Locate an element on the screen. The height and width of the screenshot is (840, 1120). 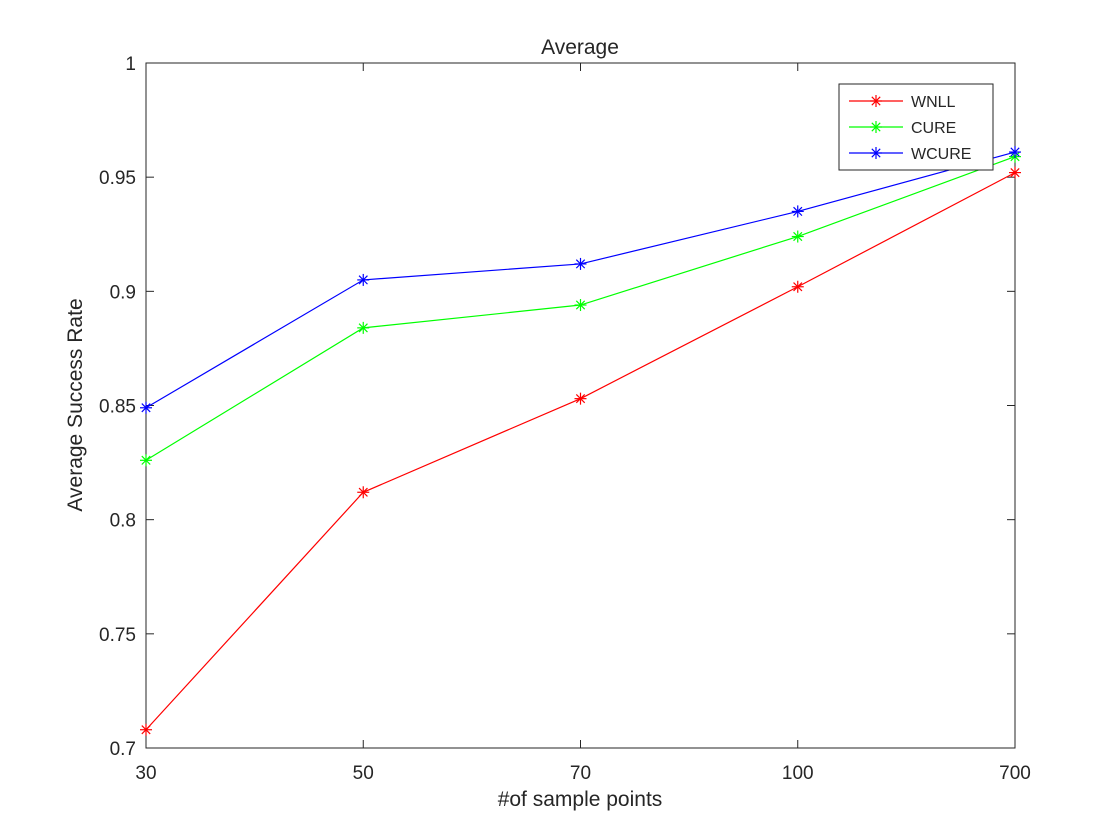
x-tick-label: 70 is located at coordinates (580, 773).